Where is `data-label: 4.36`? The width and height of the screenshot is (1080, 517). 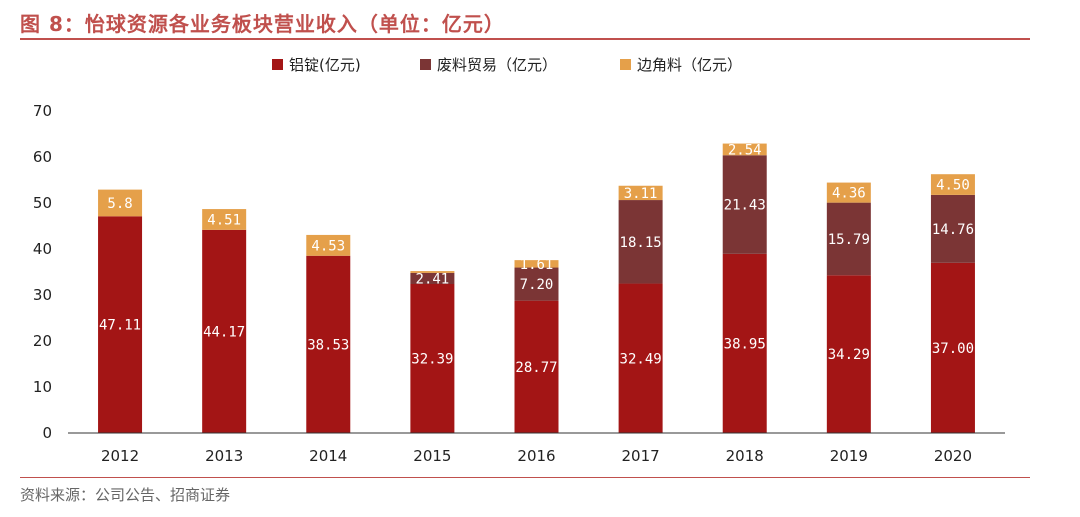 data-label: 4.36 is located at coordinates (849, 194).